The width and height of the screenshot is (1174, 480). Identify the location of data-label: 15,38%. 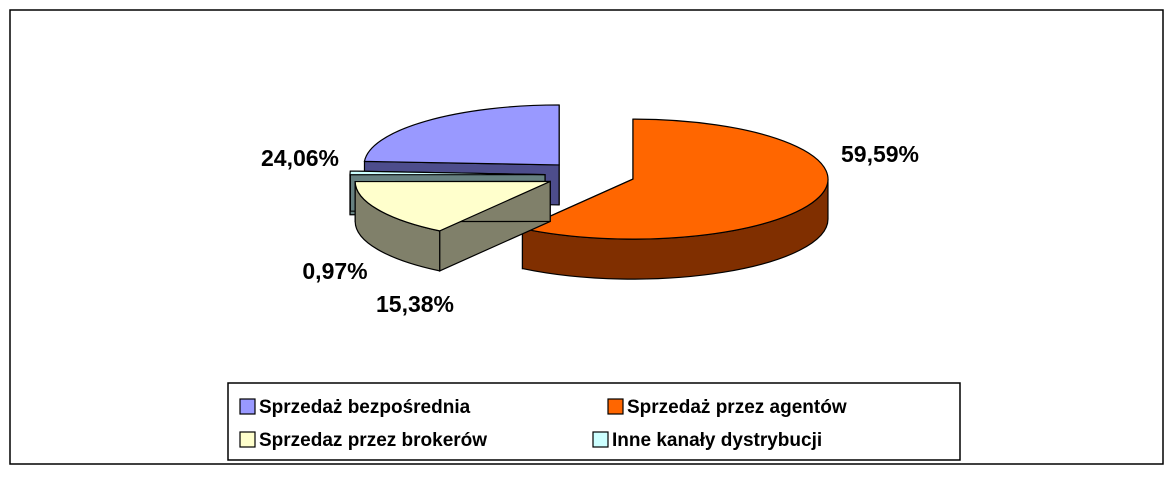
(415, 304).